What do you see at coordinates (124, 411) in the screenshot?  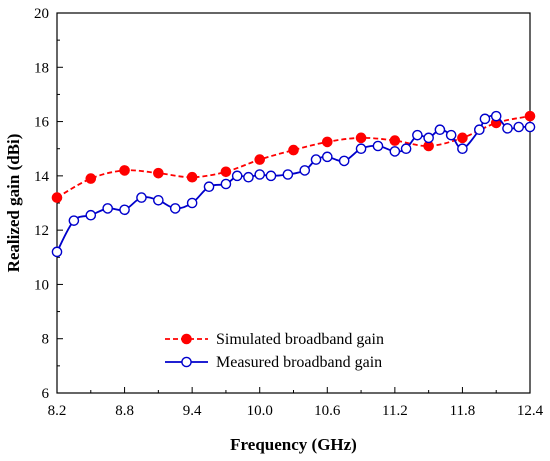 I see `x-tick-label: 8.8` at bounding box center [124, 411].